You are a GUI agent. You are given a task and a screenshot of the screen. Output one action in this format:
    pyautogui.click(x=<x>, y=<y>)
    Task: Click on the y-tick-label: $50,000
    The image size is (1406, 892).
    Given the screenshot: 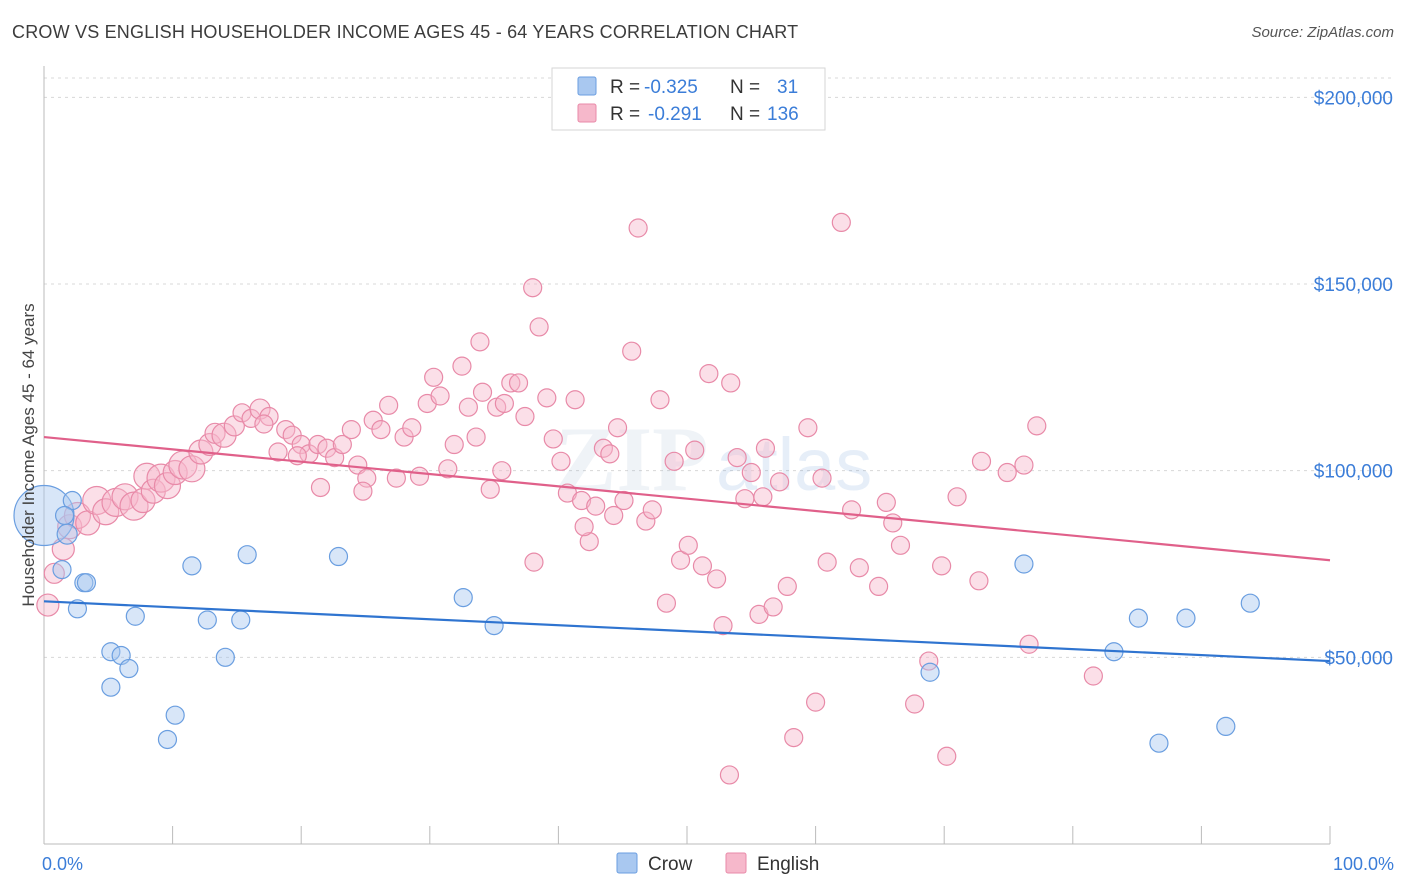 What is the action you would take?
    pyautogui.click(x=1358, y=658)
    